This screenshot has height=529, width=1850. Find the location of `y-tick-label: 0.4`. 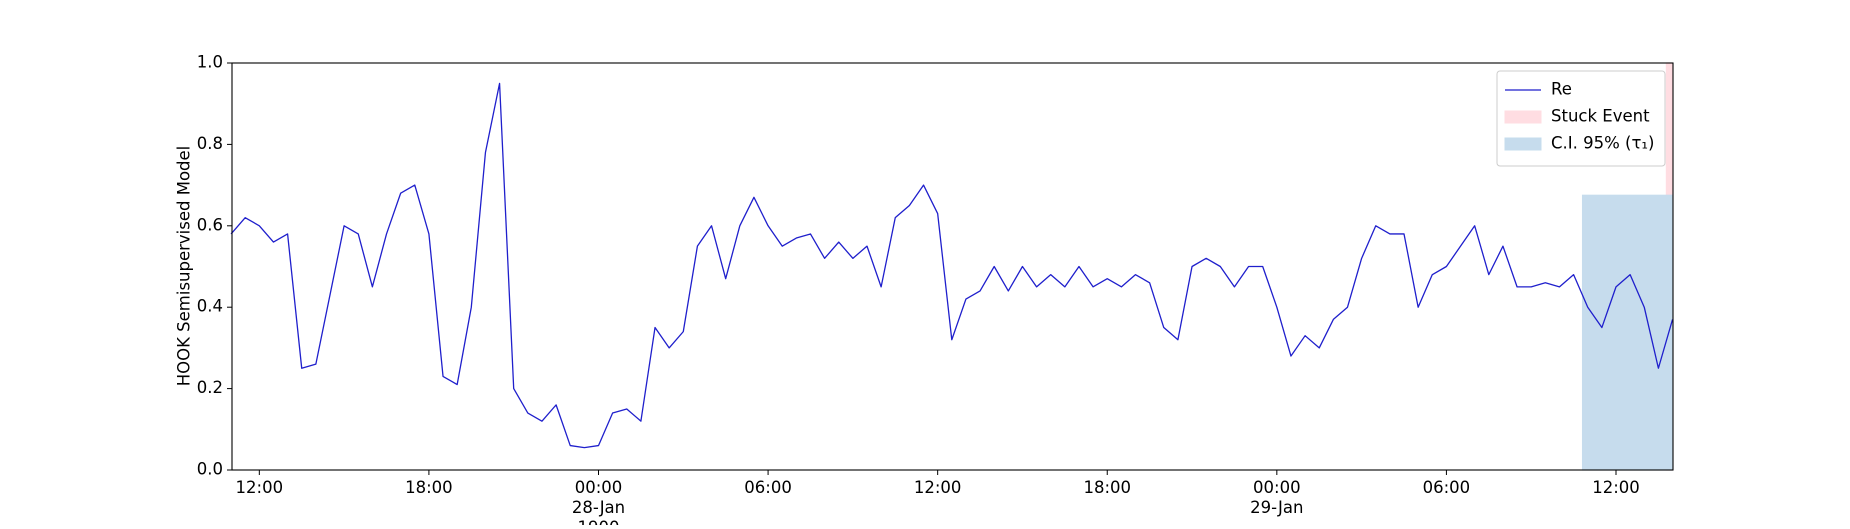

y-tick-label: 0.4 is located at coordinates (210, 306).